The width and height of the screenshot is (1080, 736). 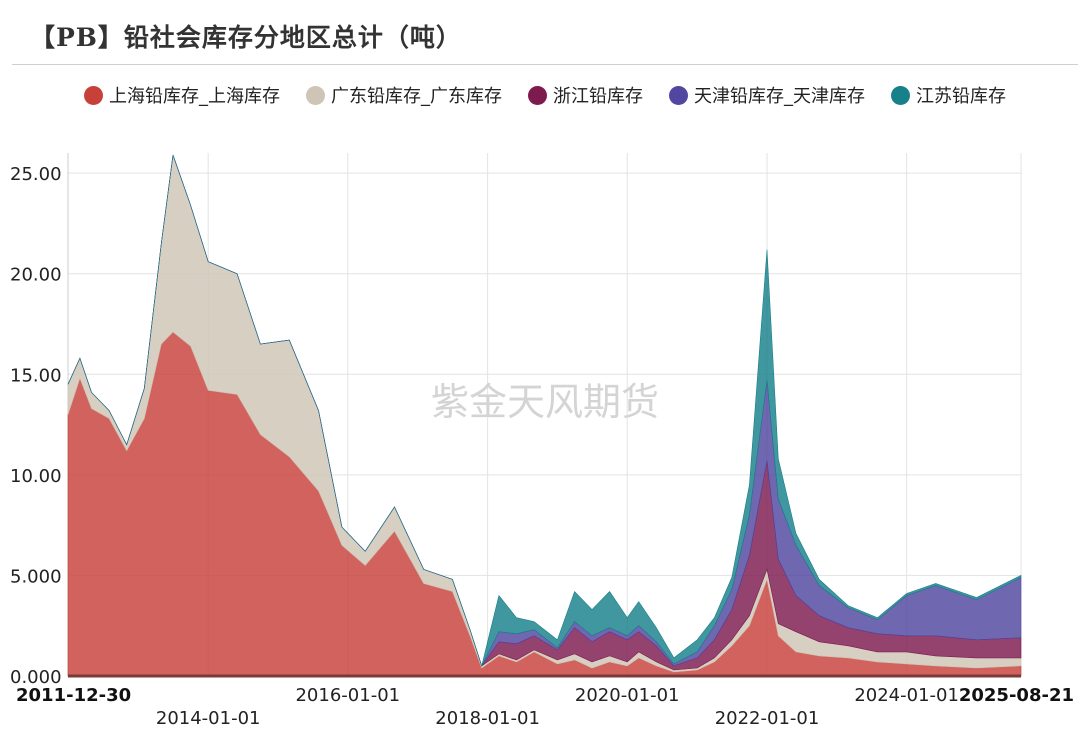 I want to click on y-tick-label: 20.00, so click(x=36, y=275).